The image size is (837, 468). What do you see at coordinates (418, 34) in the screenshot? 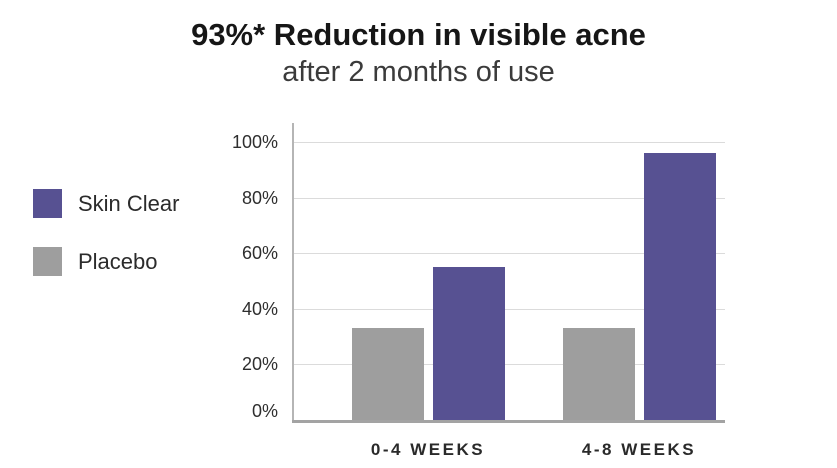
I see `chart-title: 93%* Reduction in visible acne` at bounding box center [418, 34].